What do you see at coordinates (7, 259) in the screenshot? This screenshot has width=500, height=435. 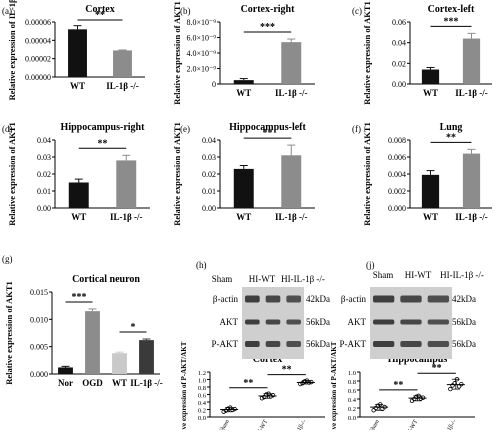 I see `panel-tag: (g)` at bounding box center [7, 259].